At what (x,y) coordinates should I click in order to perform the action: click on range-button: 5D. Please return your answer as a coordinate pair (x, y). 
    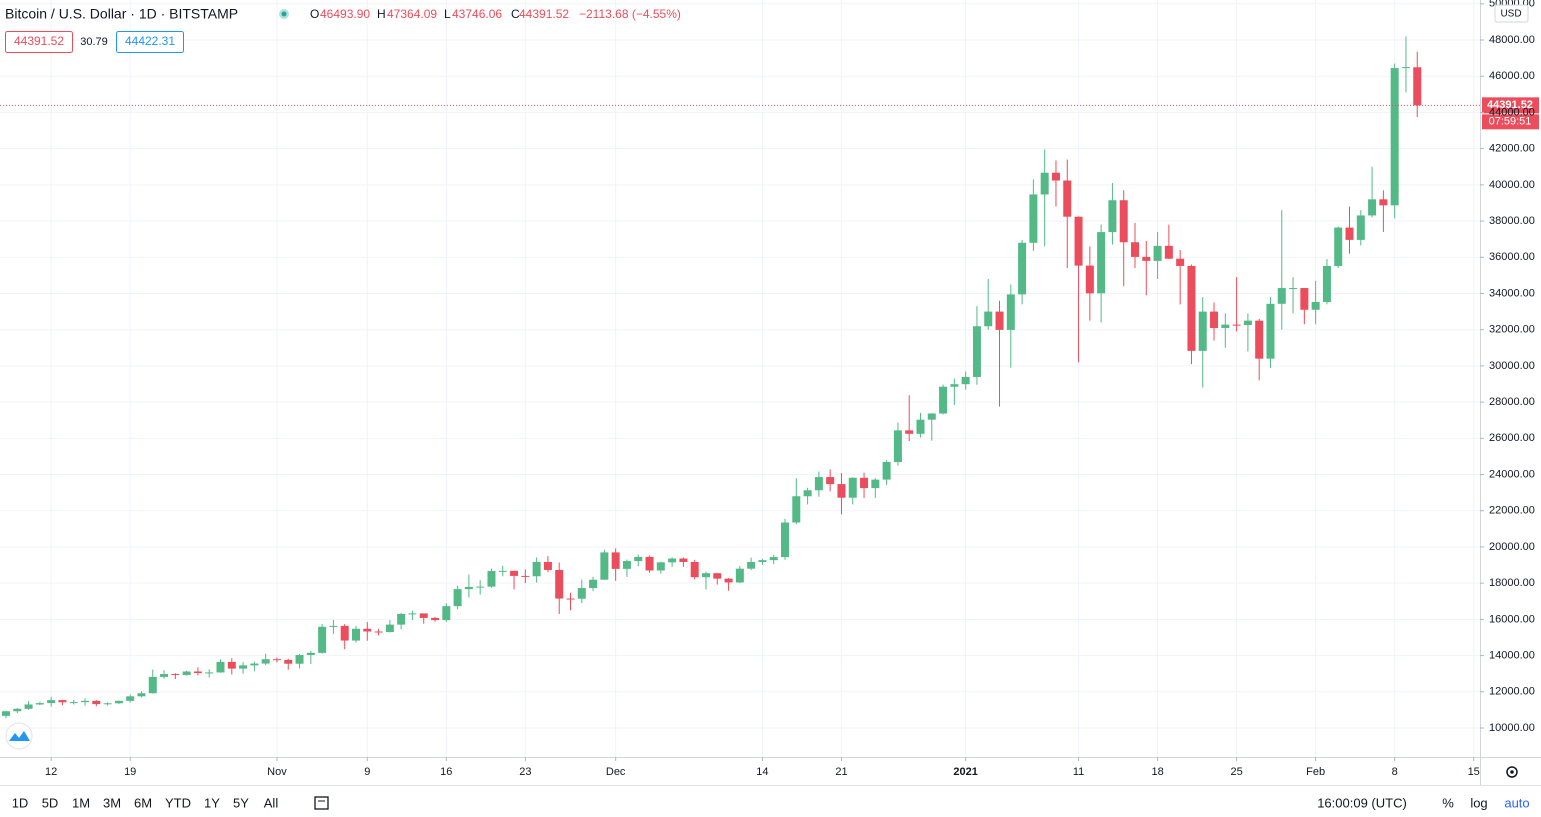
    Looking at the image, I should click on (50, 802).